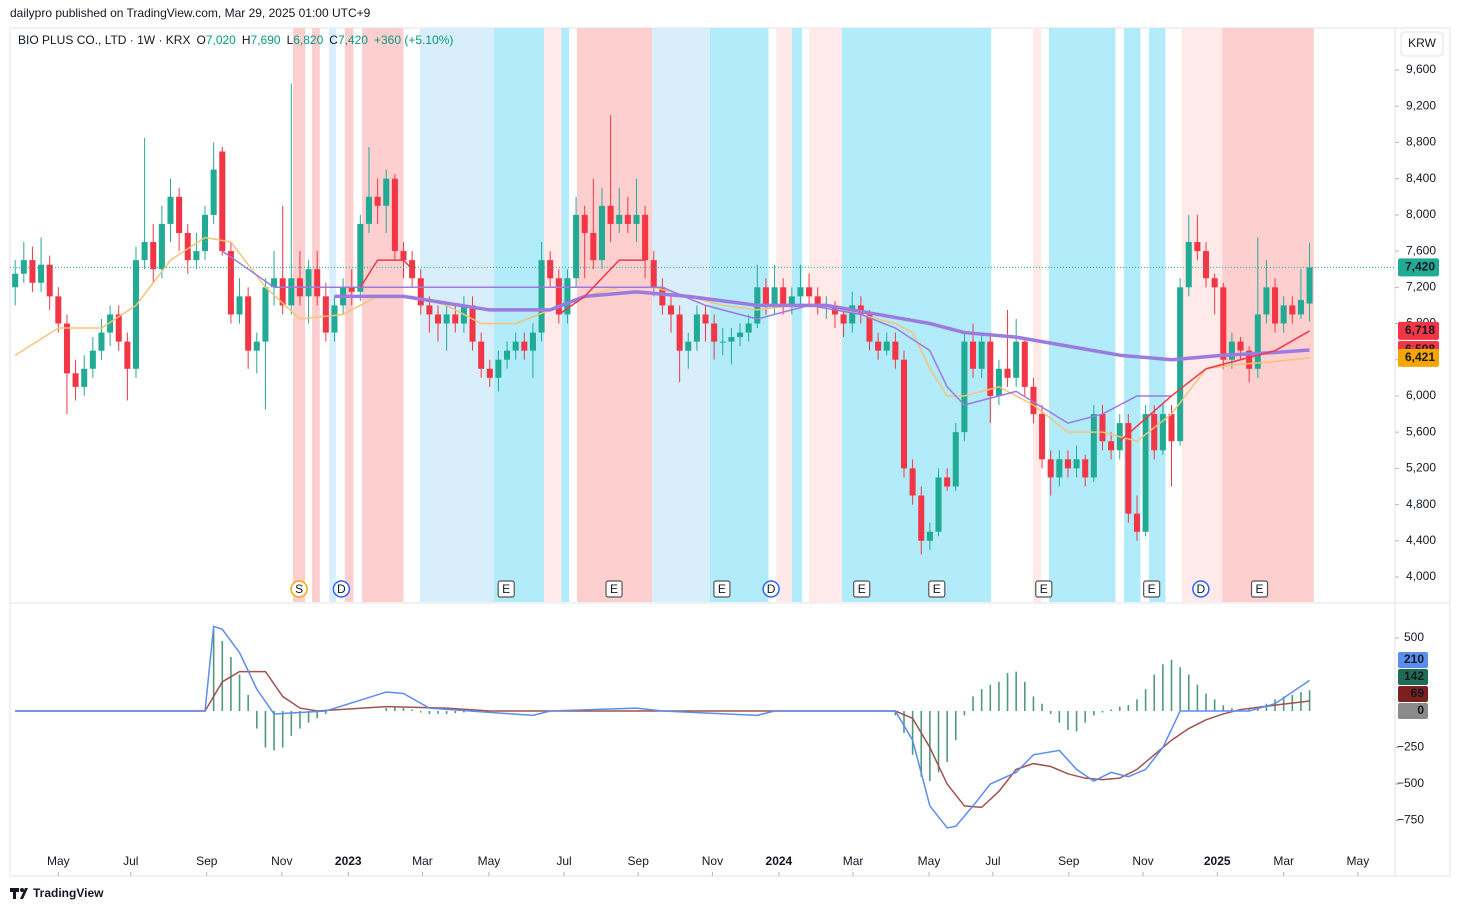  Describe the element at coordinates (1421, 69) in the screenshot. I see `y-tick-label: 9,600` at that location.